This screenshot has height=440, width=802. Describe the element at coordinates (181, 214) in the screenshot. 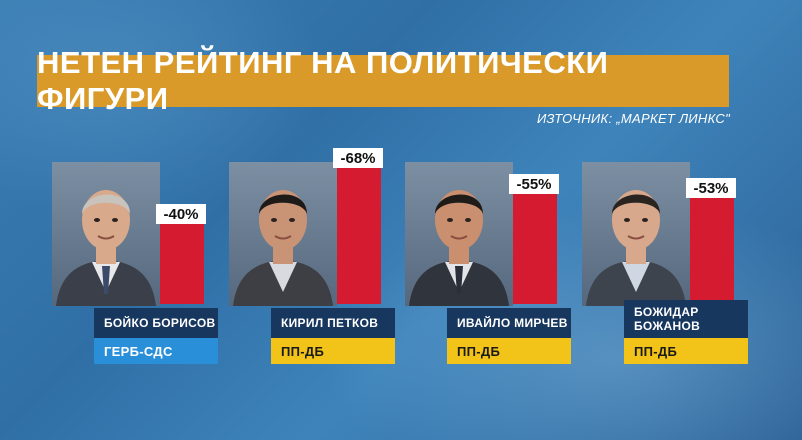

I see `data-label: -40%` at that location.